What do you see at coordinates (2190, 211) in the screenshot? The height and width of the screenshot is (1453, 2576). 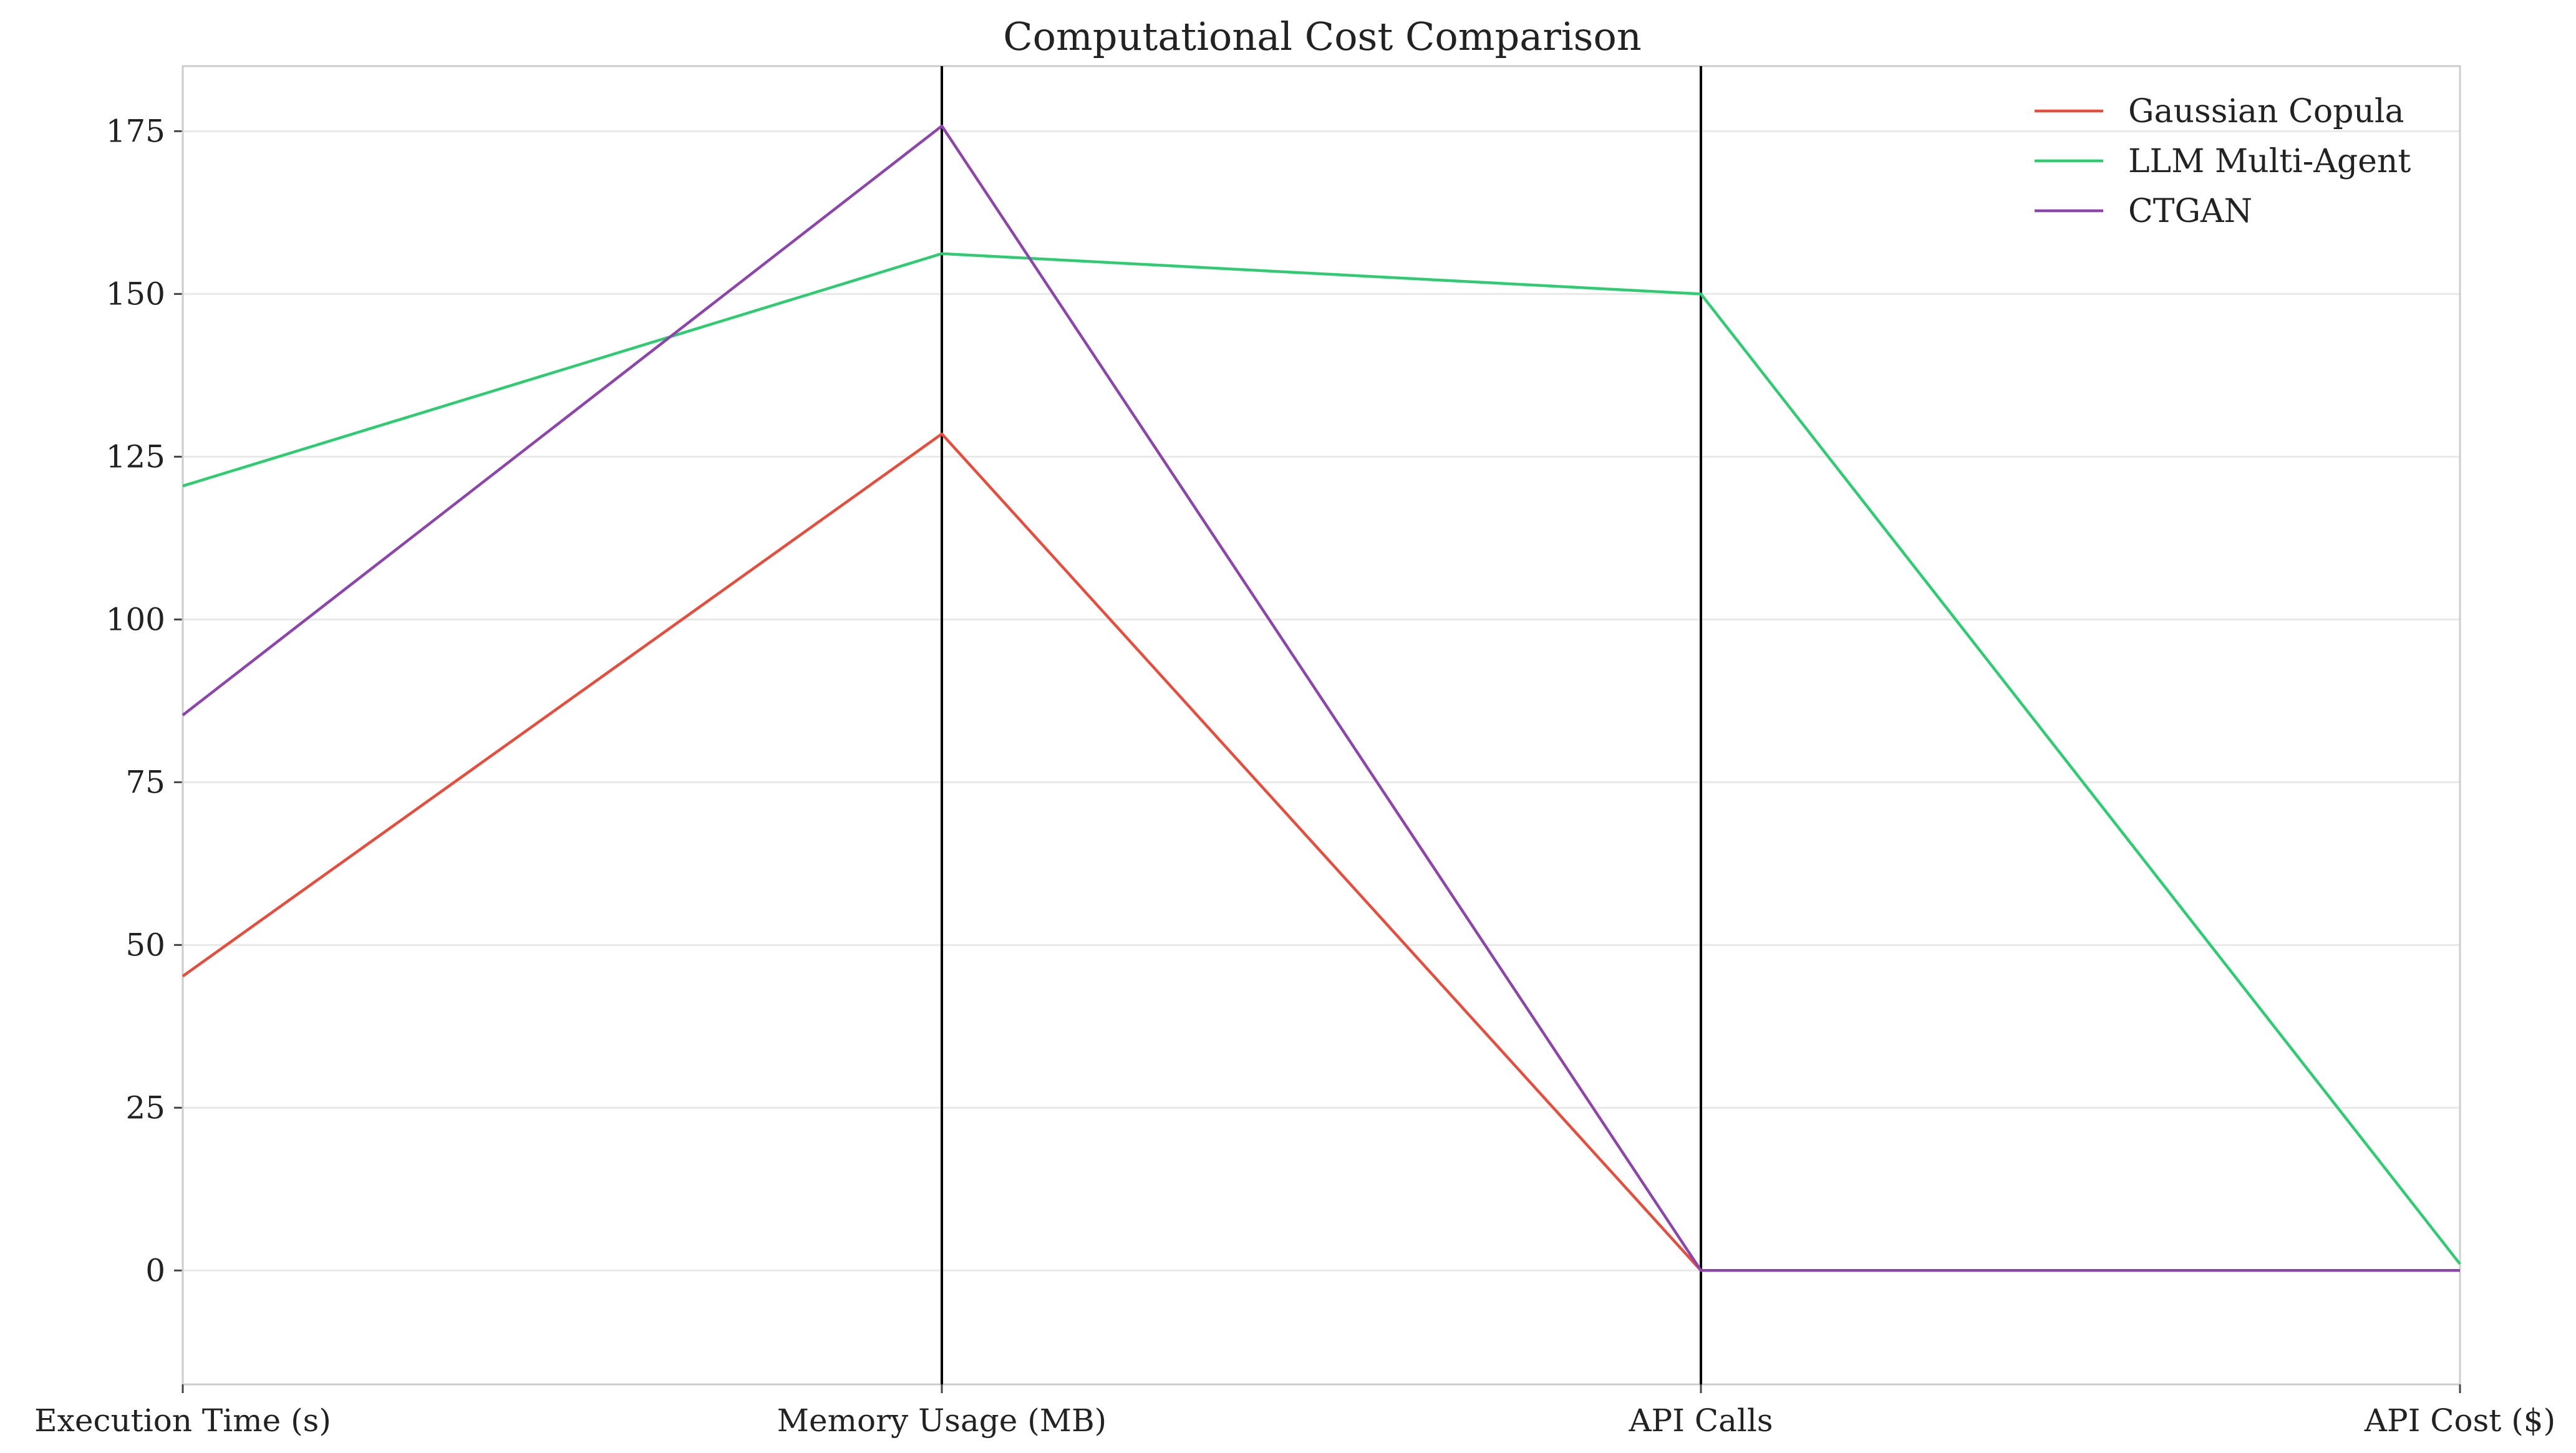 I see `legend-label: CTGAN` at bounding box center [2190, 211].